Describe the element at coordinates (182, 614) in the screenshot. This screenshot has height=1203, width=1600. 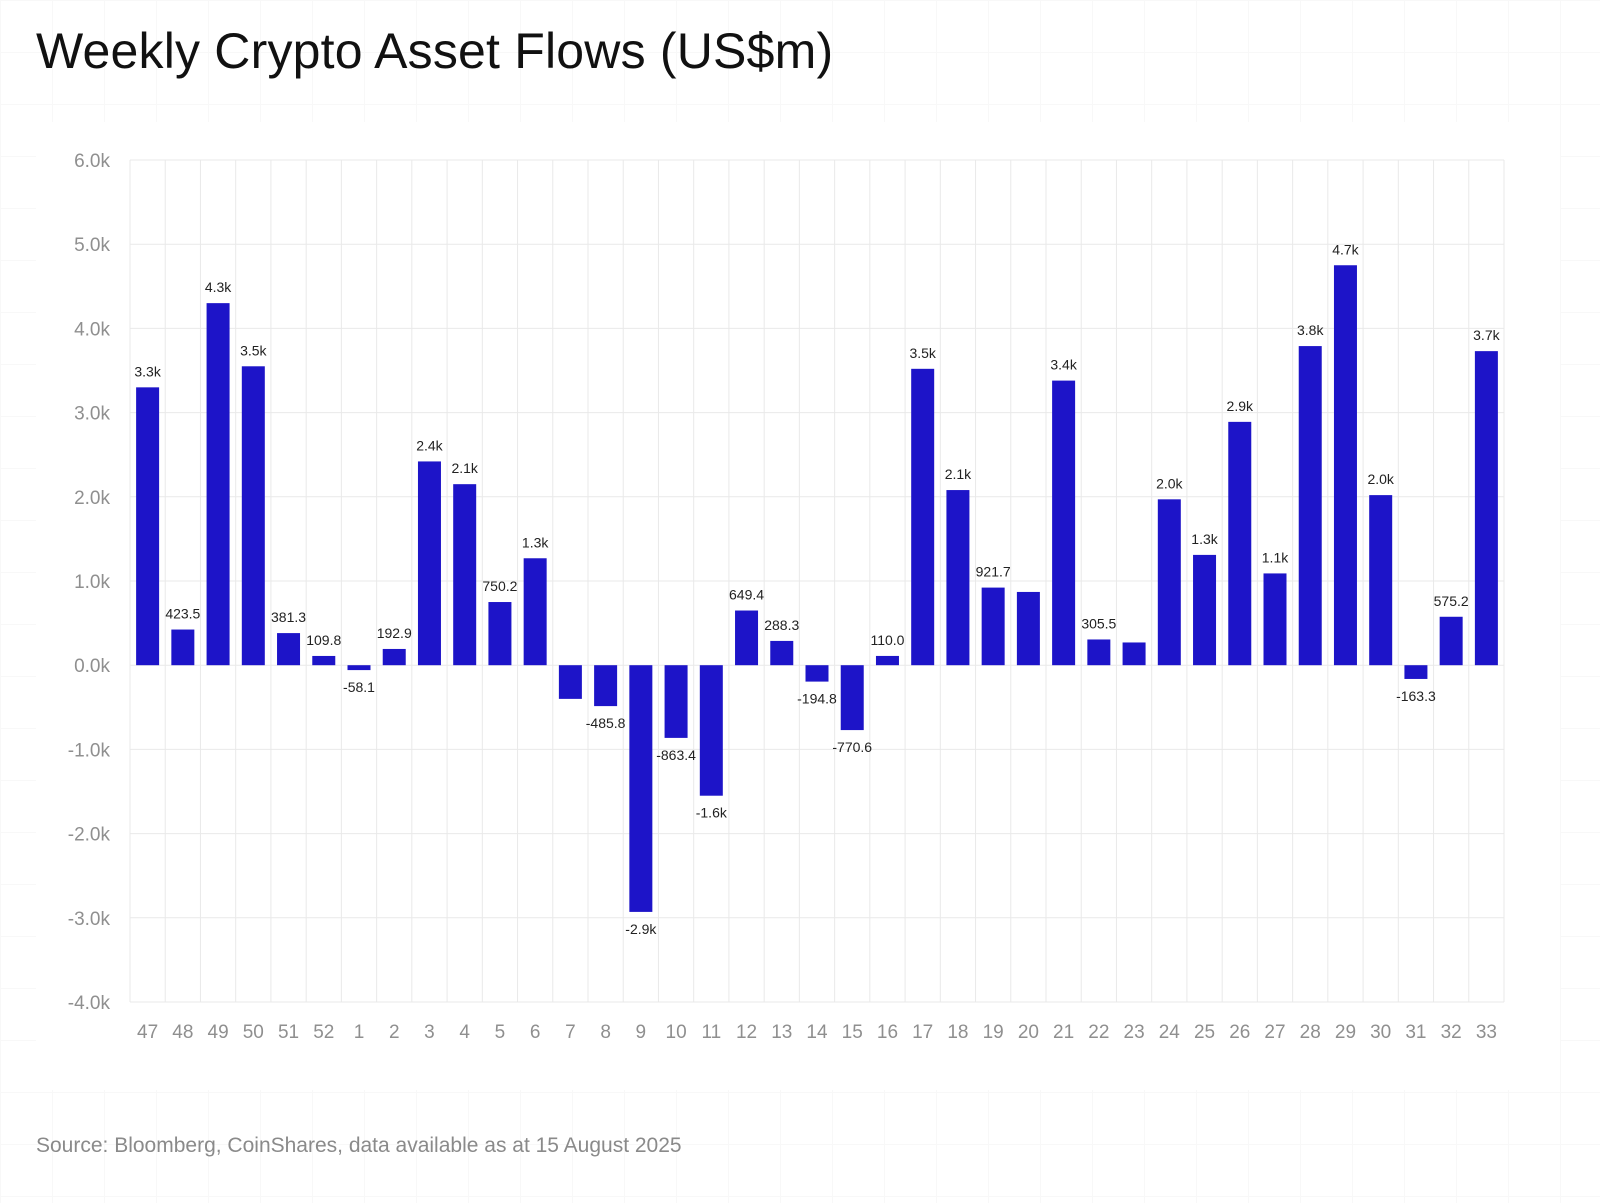
I see `data-label: 423.5` at that location.